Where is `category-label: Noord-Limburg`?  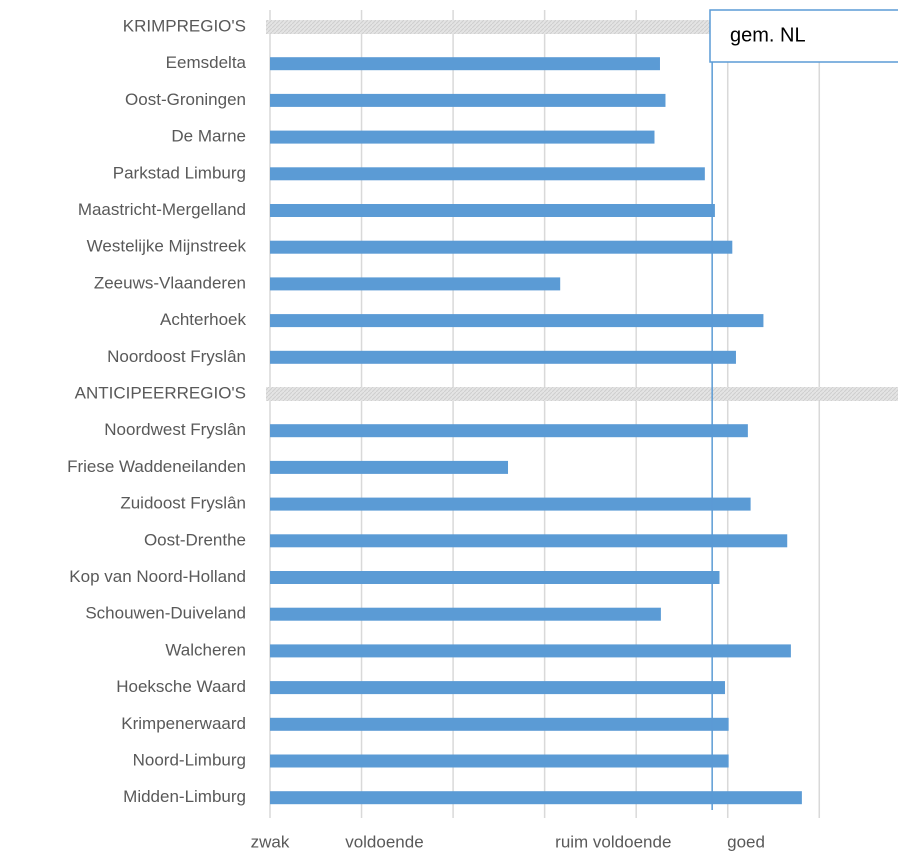
category-label: Noord-Limburg is located at coordinates (189, 759).